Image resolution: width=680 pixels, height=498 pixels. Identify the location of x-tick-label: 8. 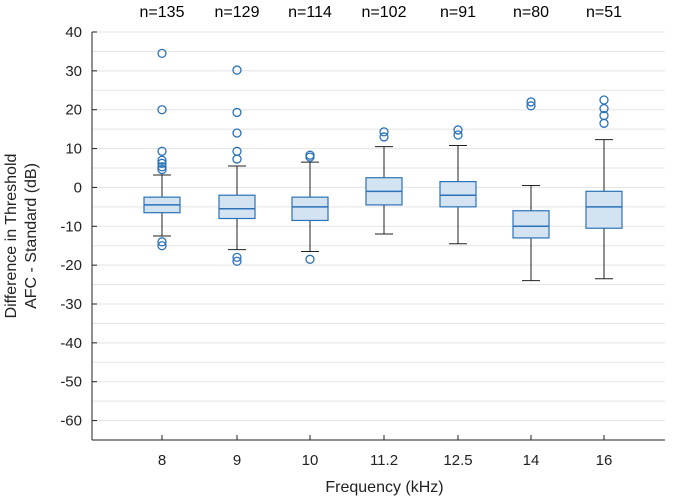
(162, 460).